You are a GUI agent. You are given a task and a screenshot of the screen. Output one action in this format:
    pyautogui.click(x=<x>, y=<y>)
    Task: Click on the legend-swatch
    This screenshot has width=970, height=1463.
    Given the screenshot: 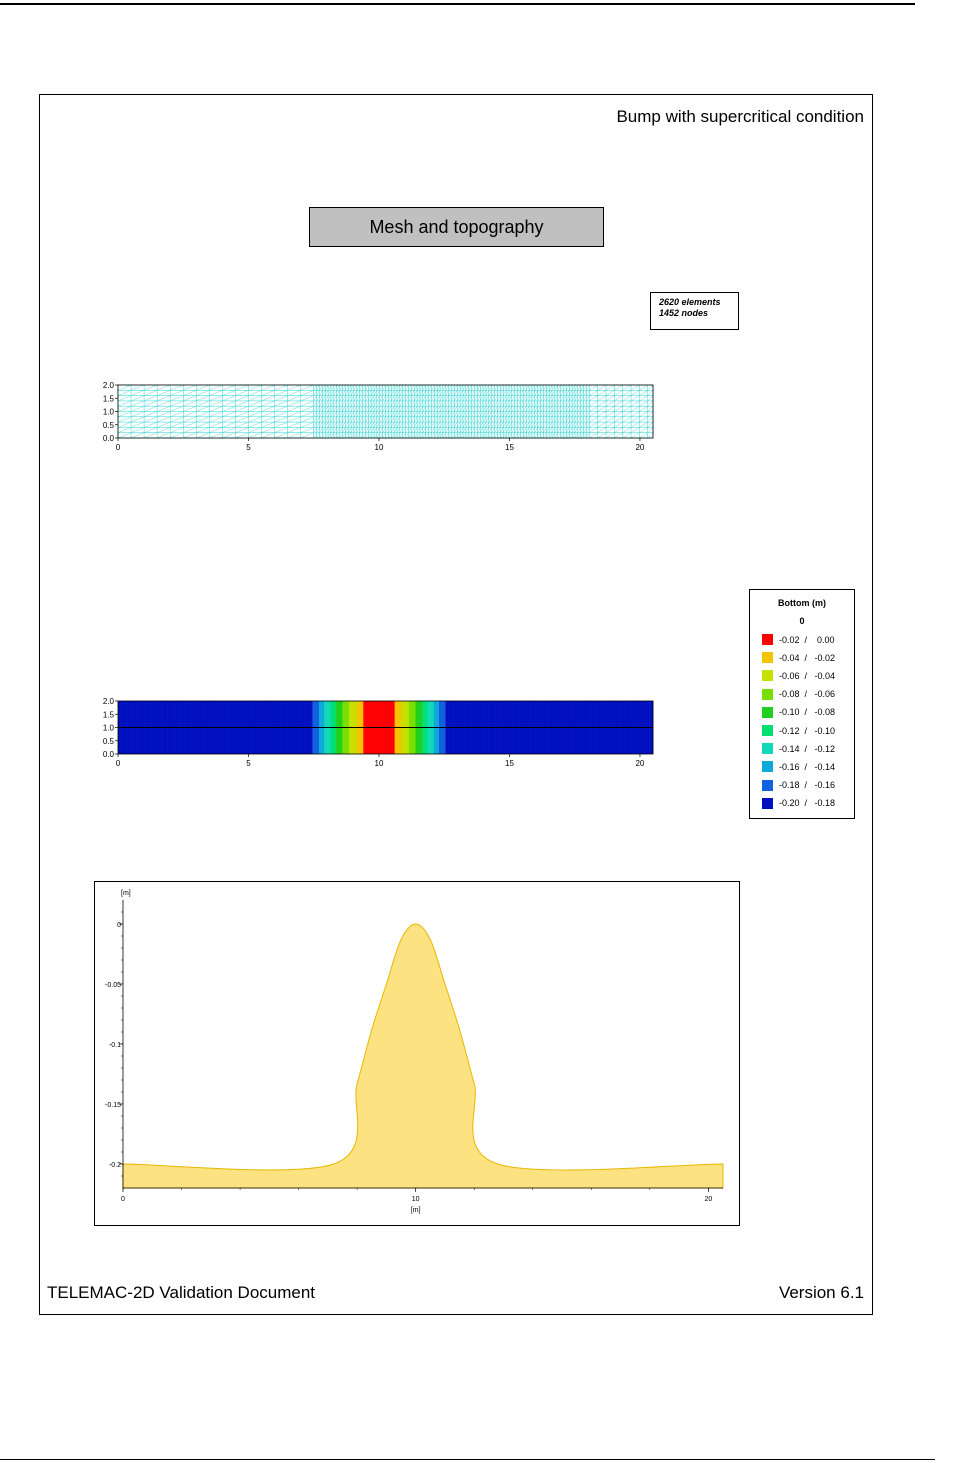 What is the action you would take?
    pyautogui.click(x=767, y=749)
    